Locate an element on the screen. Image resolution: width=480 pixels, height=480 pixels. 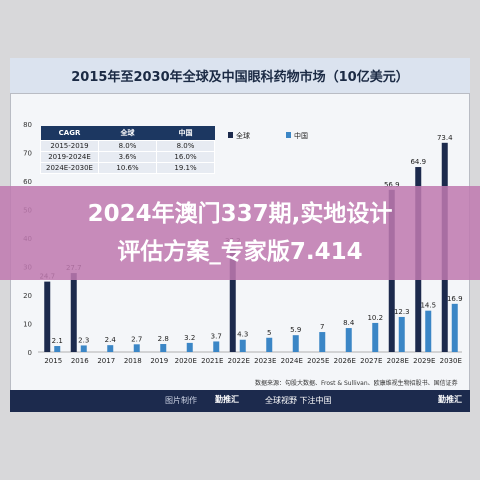
cagr-header-china: 中国 is located at coordinates (185, 133).